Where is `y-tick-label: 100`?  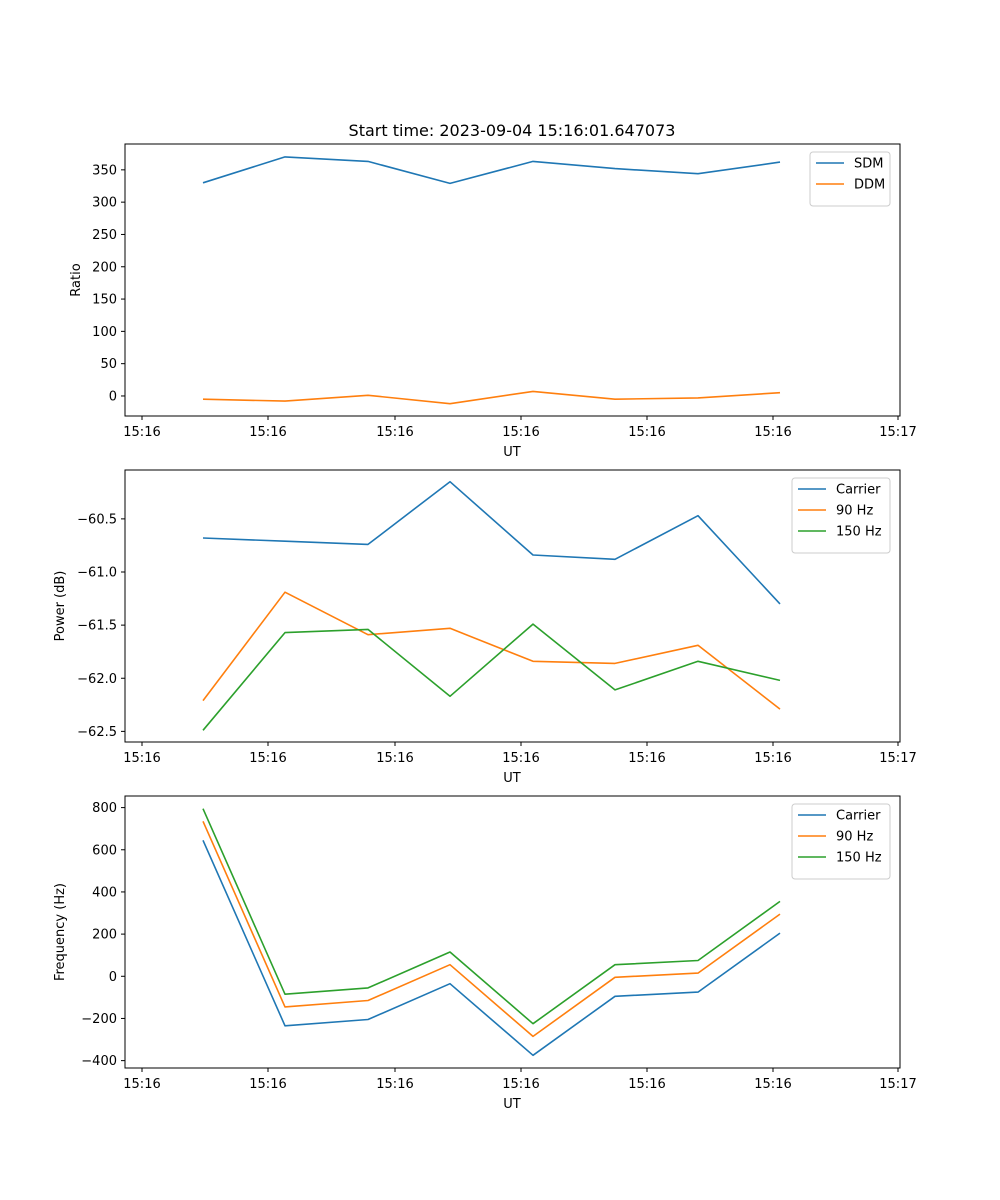 y-tick-label: 100 is located at coordinates (104, 332).